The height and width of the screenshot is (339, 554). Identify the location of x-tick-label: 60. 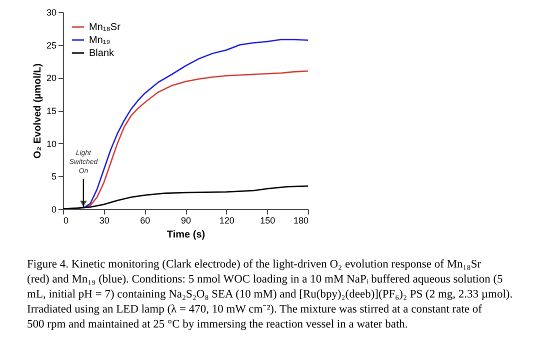
(145, 221).